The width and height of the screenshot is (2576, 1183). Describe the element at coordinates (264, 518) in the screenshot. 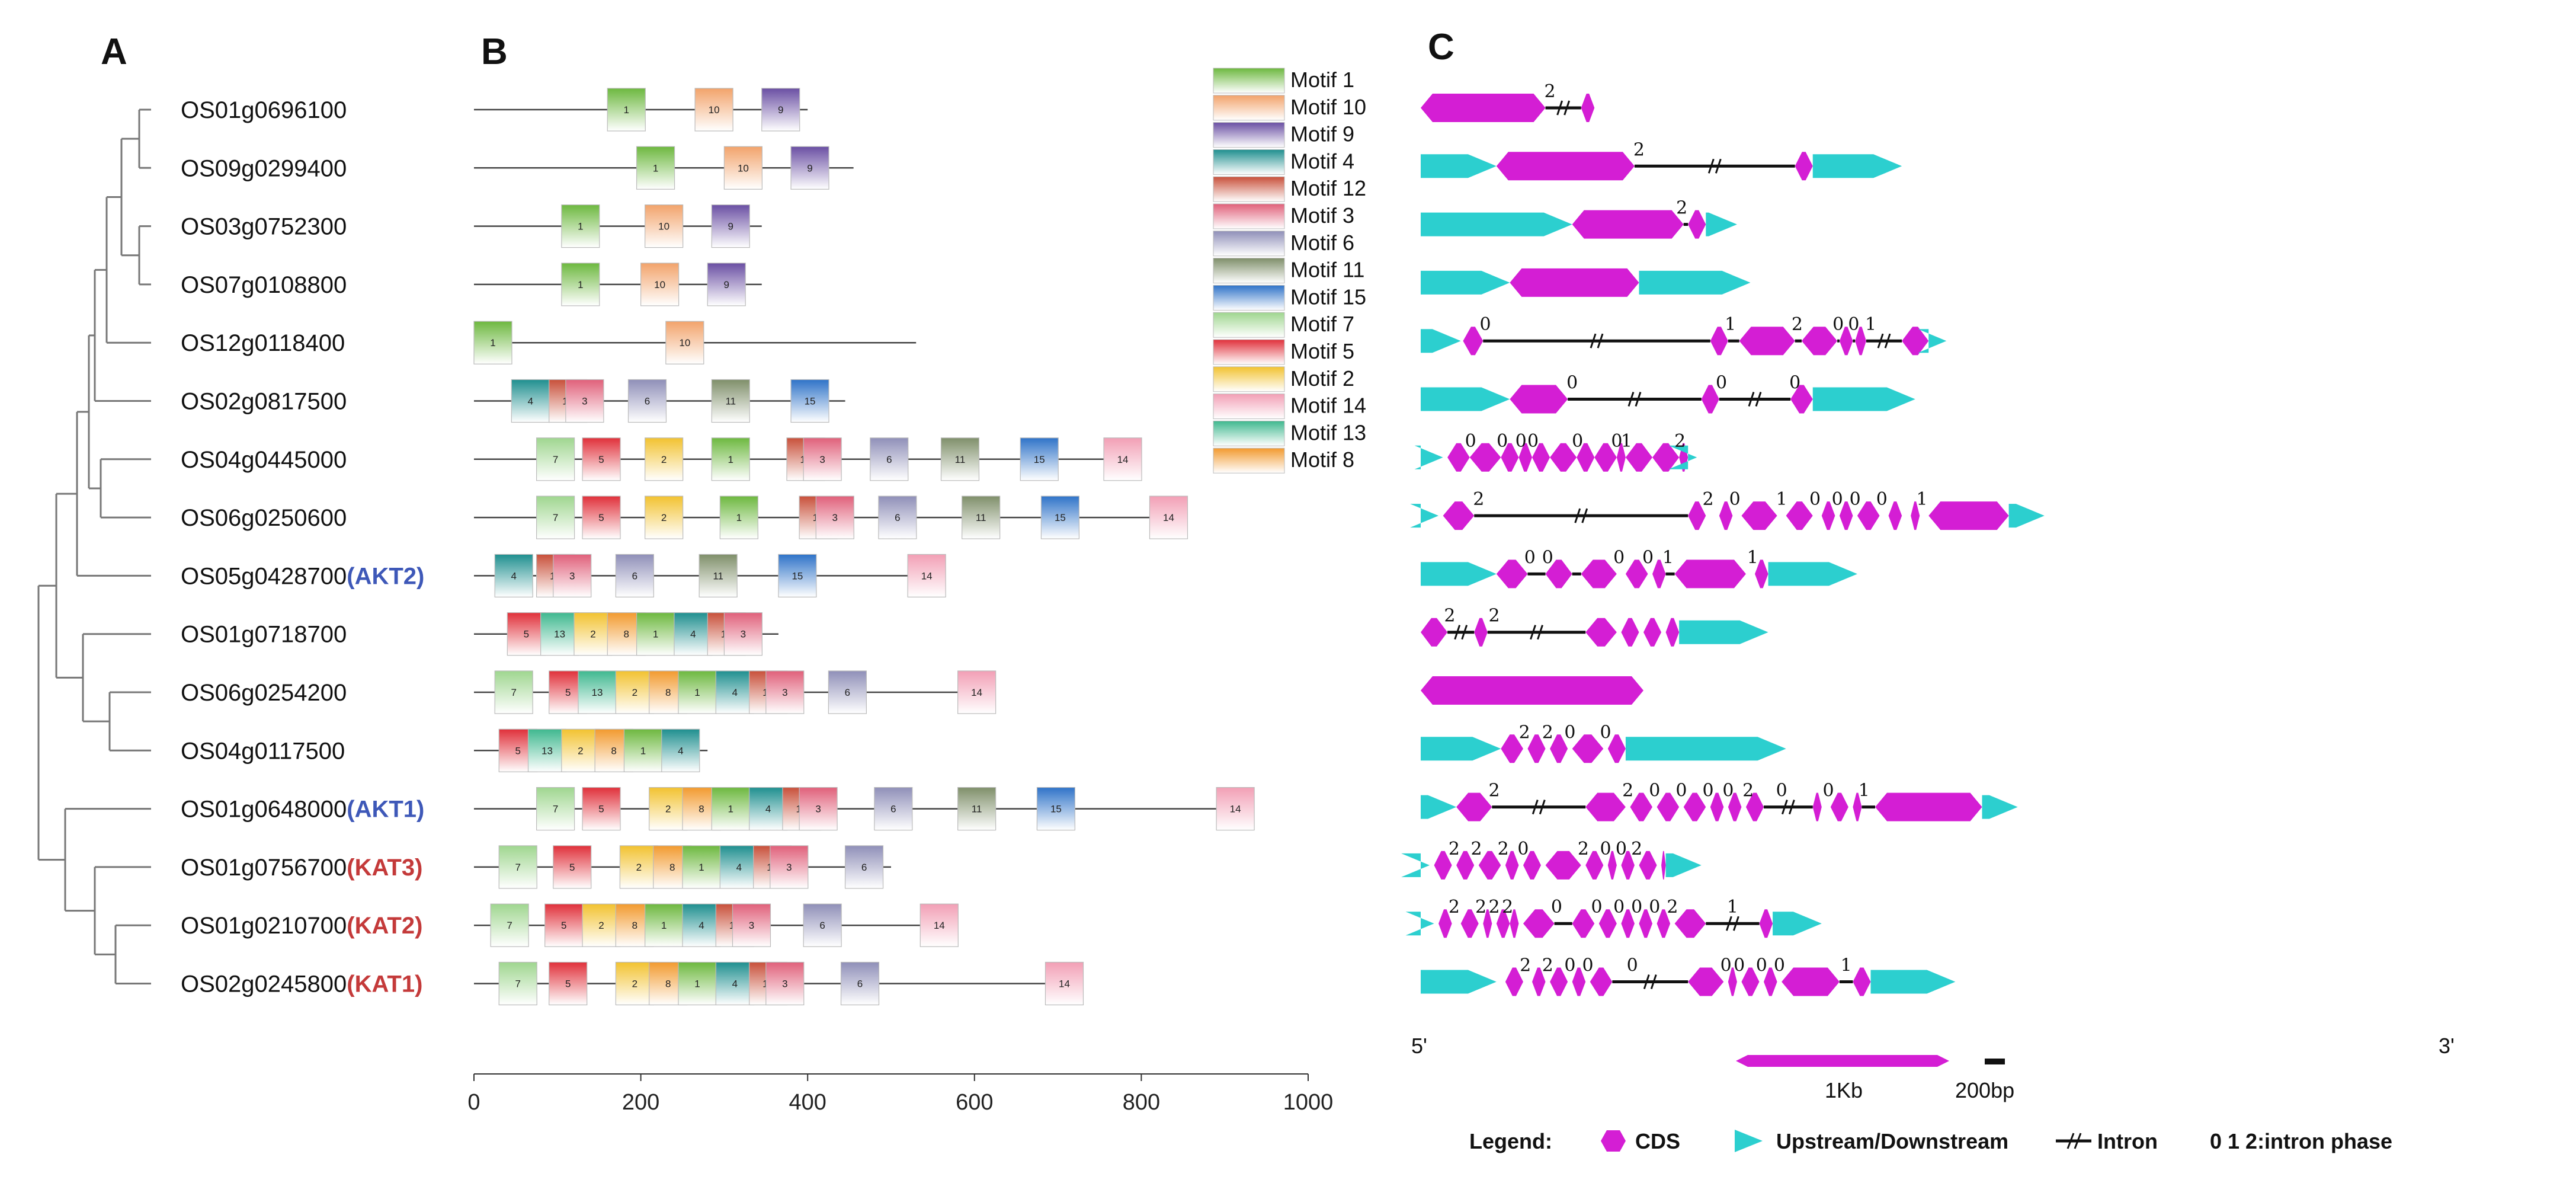

I see `gene-label: OS06g0250600` at that location.